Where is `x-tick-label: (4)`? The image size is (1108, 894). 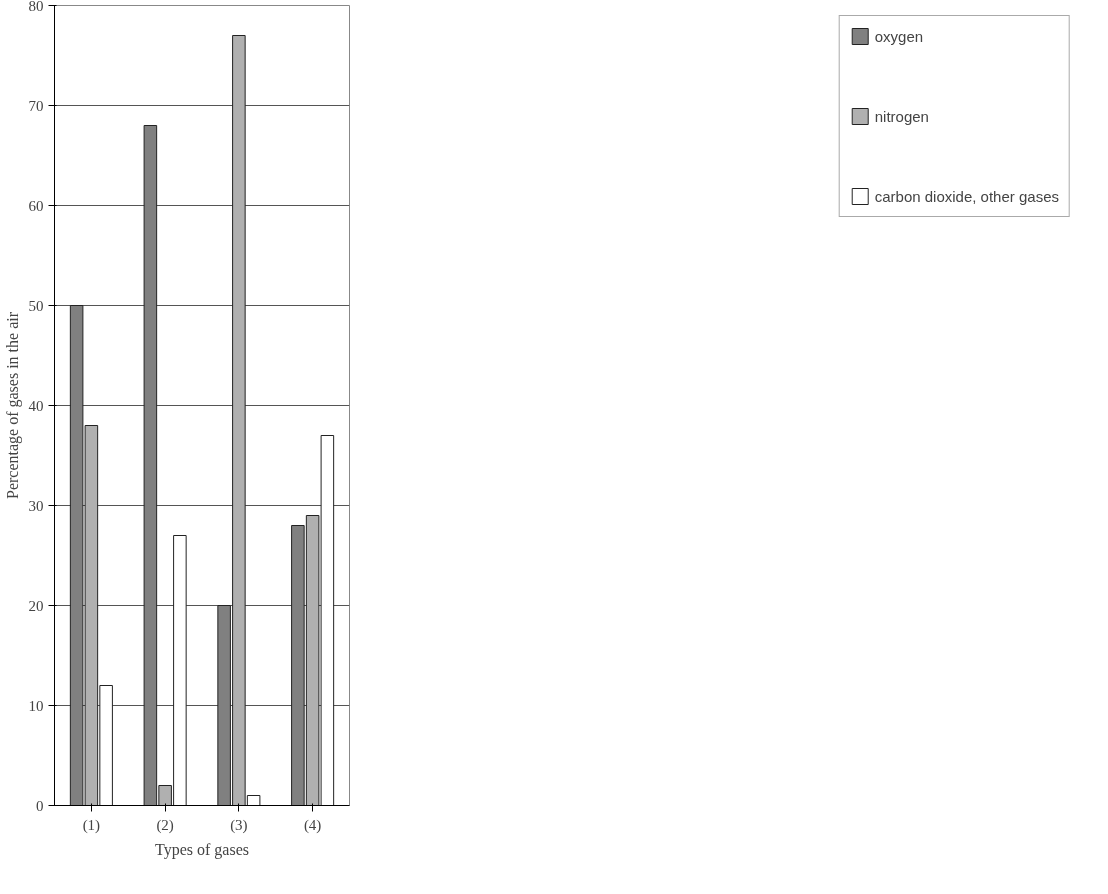 x-tick-label: (4) is located at coordinates (312, 825).